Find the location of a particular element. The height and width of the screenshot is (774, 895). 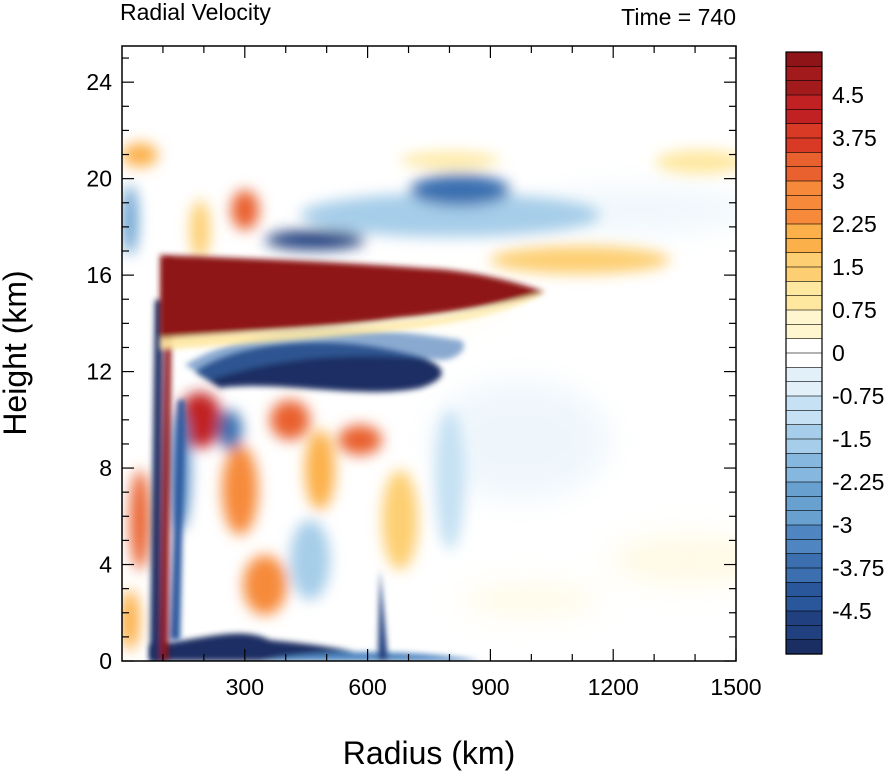

colorbar-label: -3 is located at coordinates (842, 525).